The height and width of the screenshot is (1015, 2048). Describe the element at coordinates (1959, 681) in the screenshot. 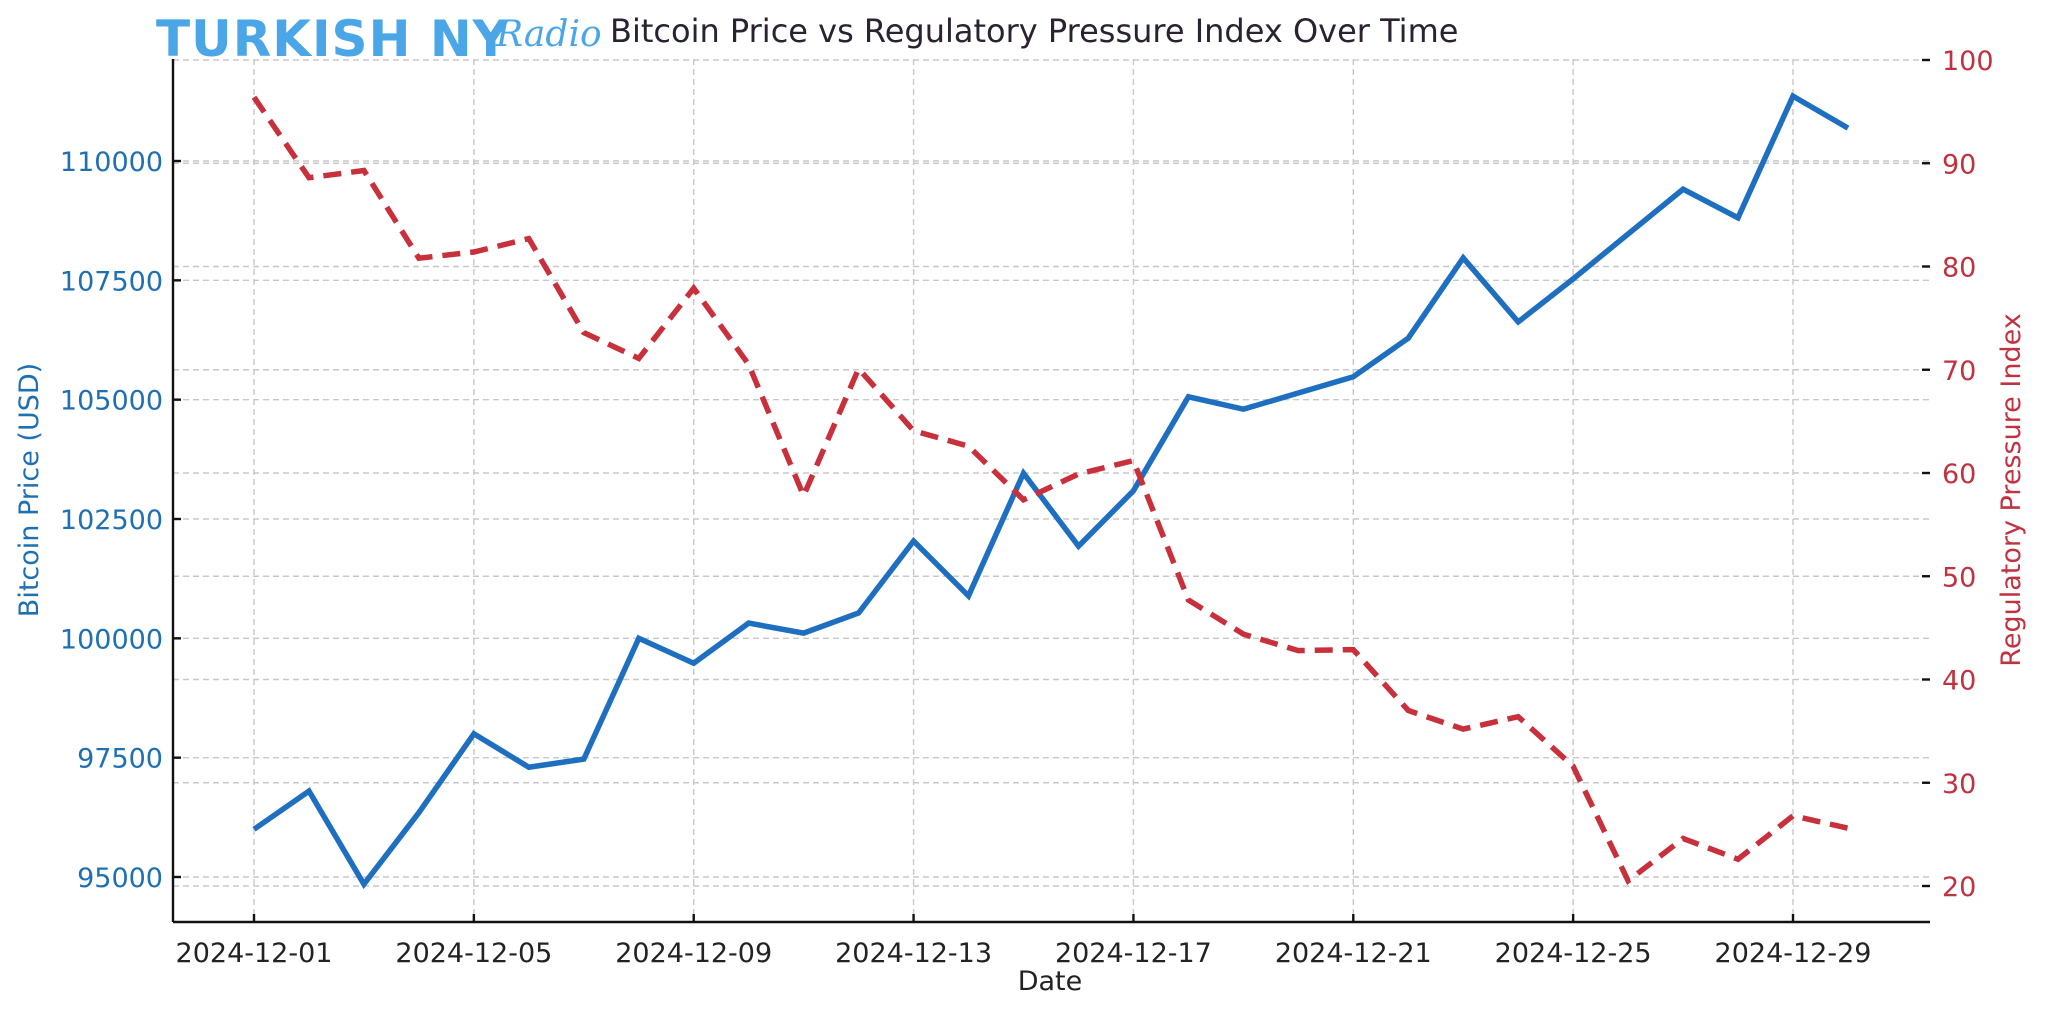

I see `right-y-tick-label: 40` at that location.